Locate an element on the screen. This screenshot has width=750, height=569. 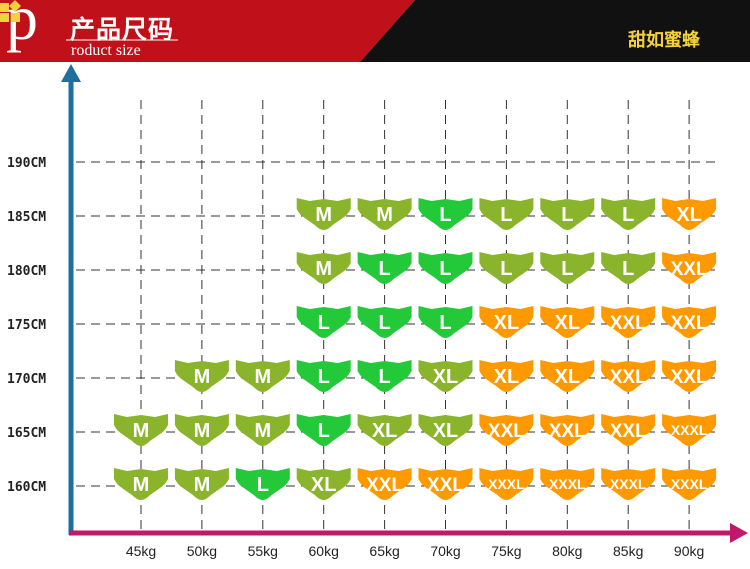
y-tick-label: 165CM is located at coordinates (26, 433).